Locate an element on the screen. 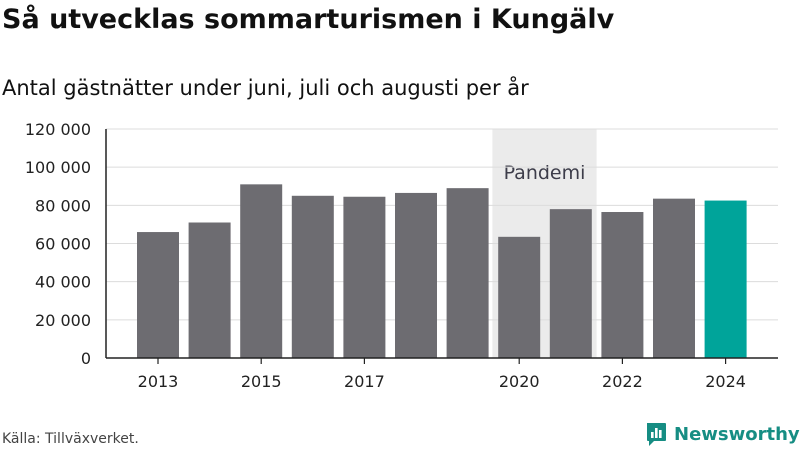  y-tick-label: 20 000 is located at coordinates (63, 320).